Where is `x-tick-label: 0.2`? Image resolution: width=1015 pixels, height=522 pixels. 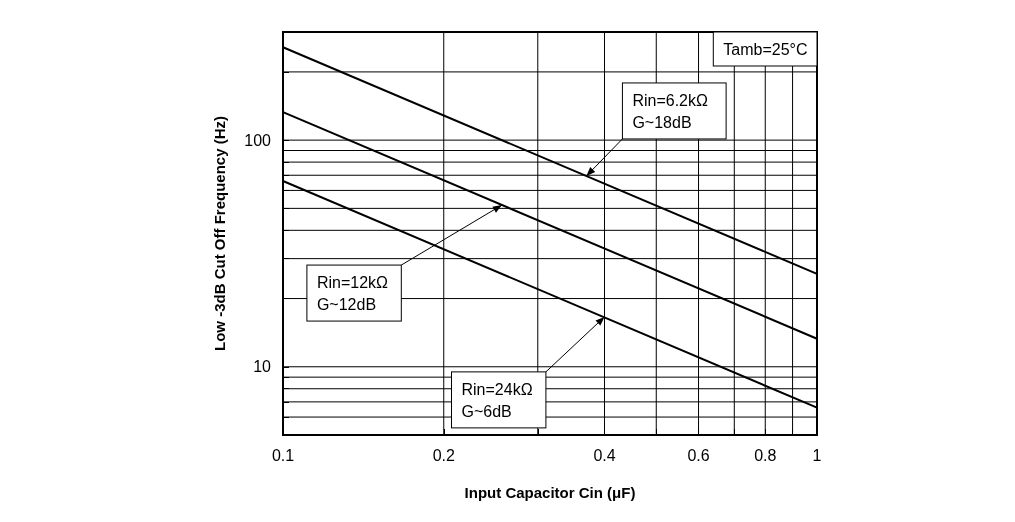 x-tick-label: 0.2 is located at coordinates (443, 455).